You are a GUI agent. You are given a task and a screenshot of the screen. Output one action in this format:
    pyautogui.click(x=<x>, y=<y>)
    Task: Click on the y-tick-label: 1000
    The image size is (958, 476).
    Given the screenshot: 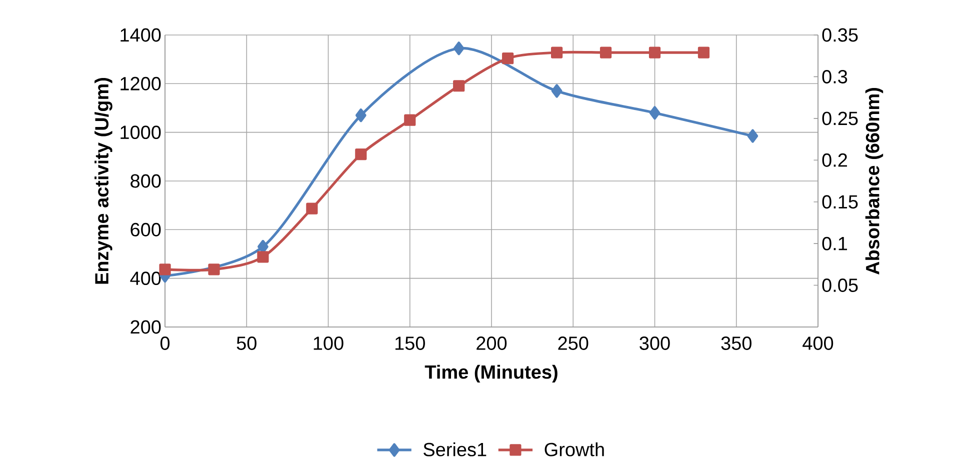 What is the action you would take?
    pyautogui.click(x=140, y=133)
    